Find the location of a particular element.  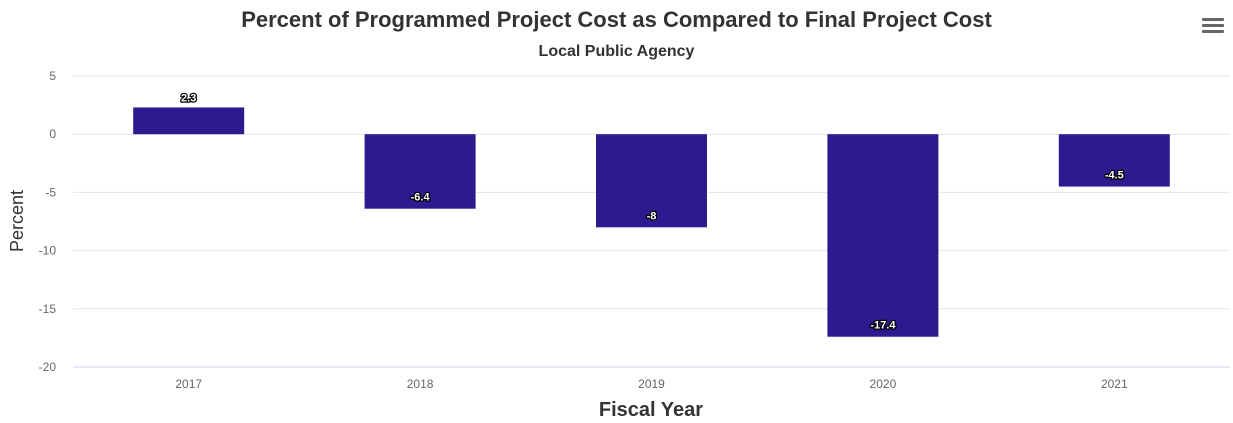

y-axis-title: Percent is located at coordinates (17, 221).